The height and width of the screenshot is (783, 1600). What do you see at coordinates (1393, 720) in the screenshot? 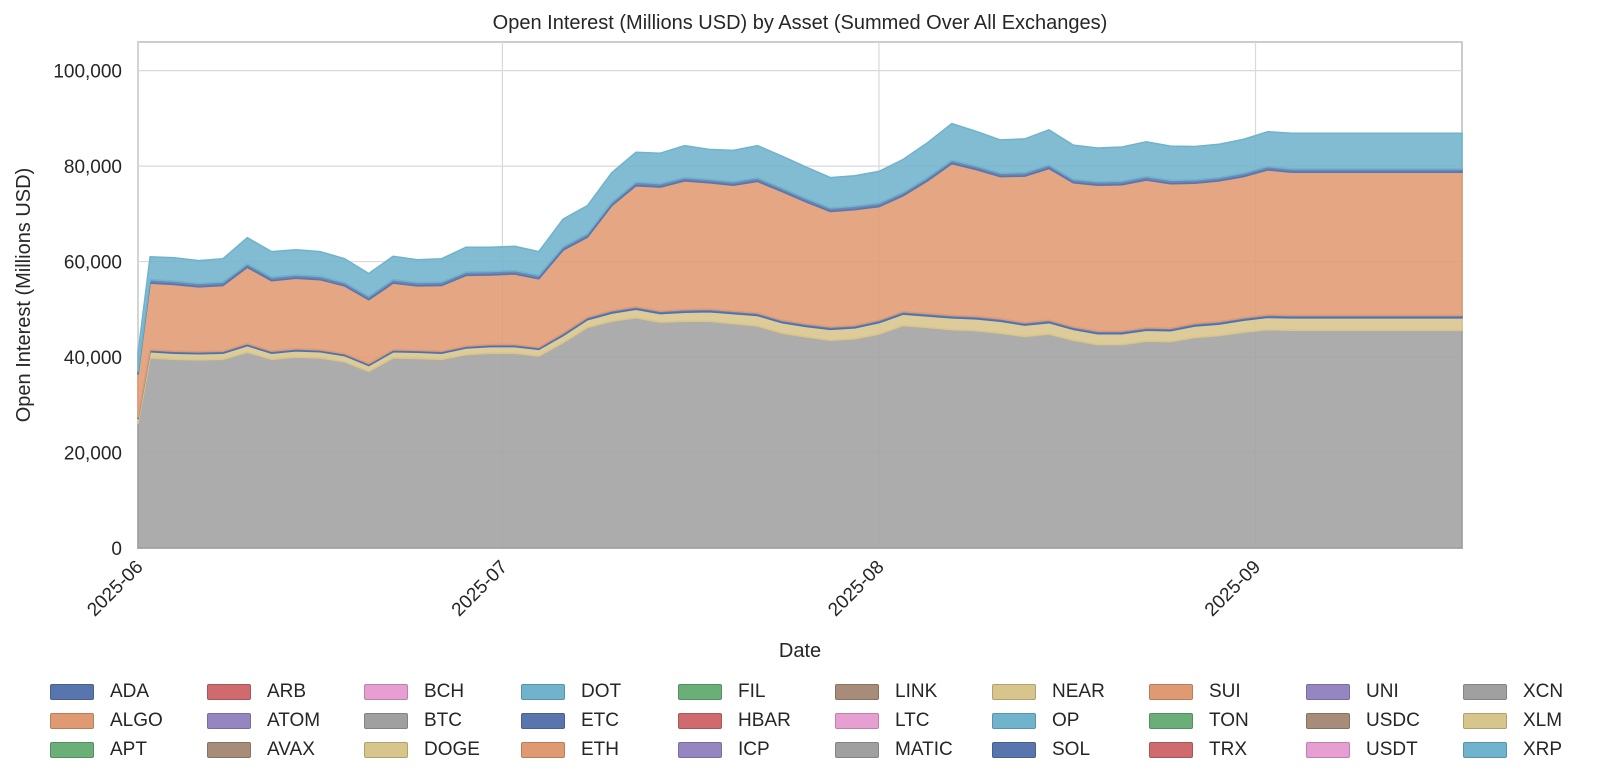
I see `legend-label: USDC` at bounding box center [1393, 720].